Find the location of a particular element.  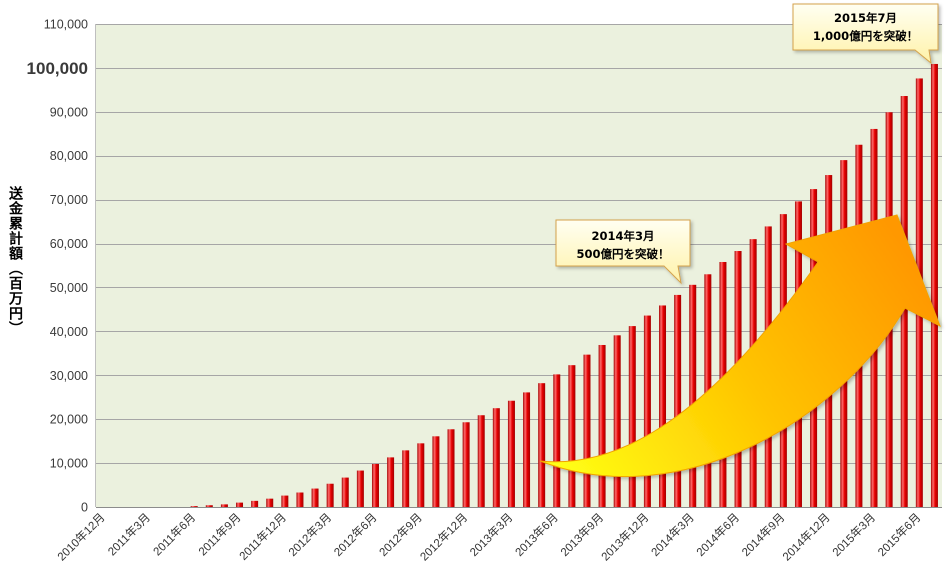

bar: 2014年2月 is located at coordinates (678, 400).